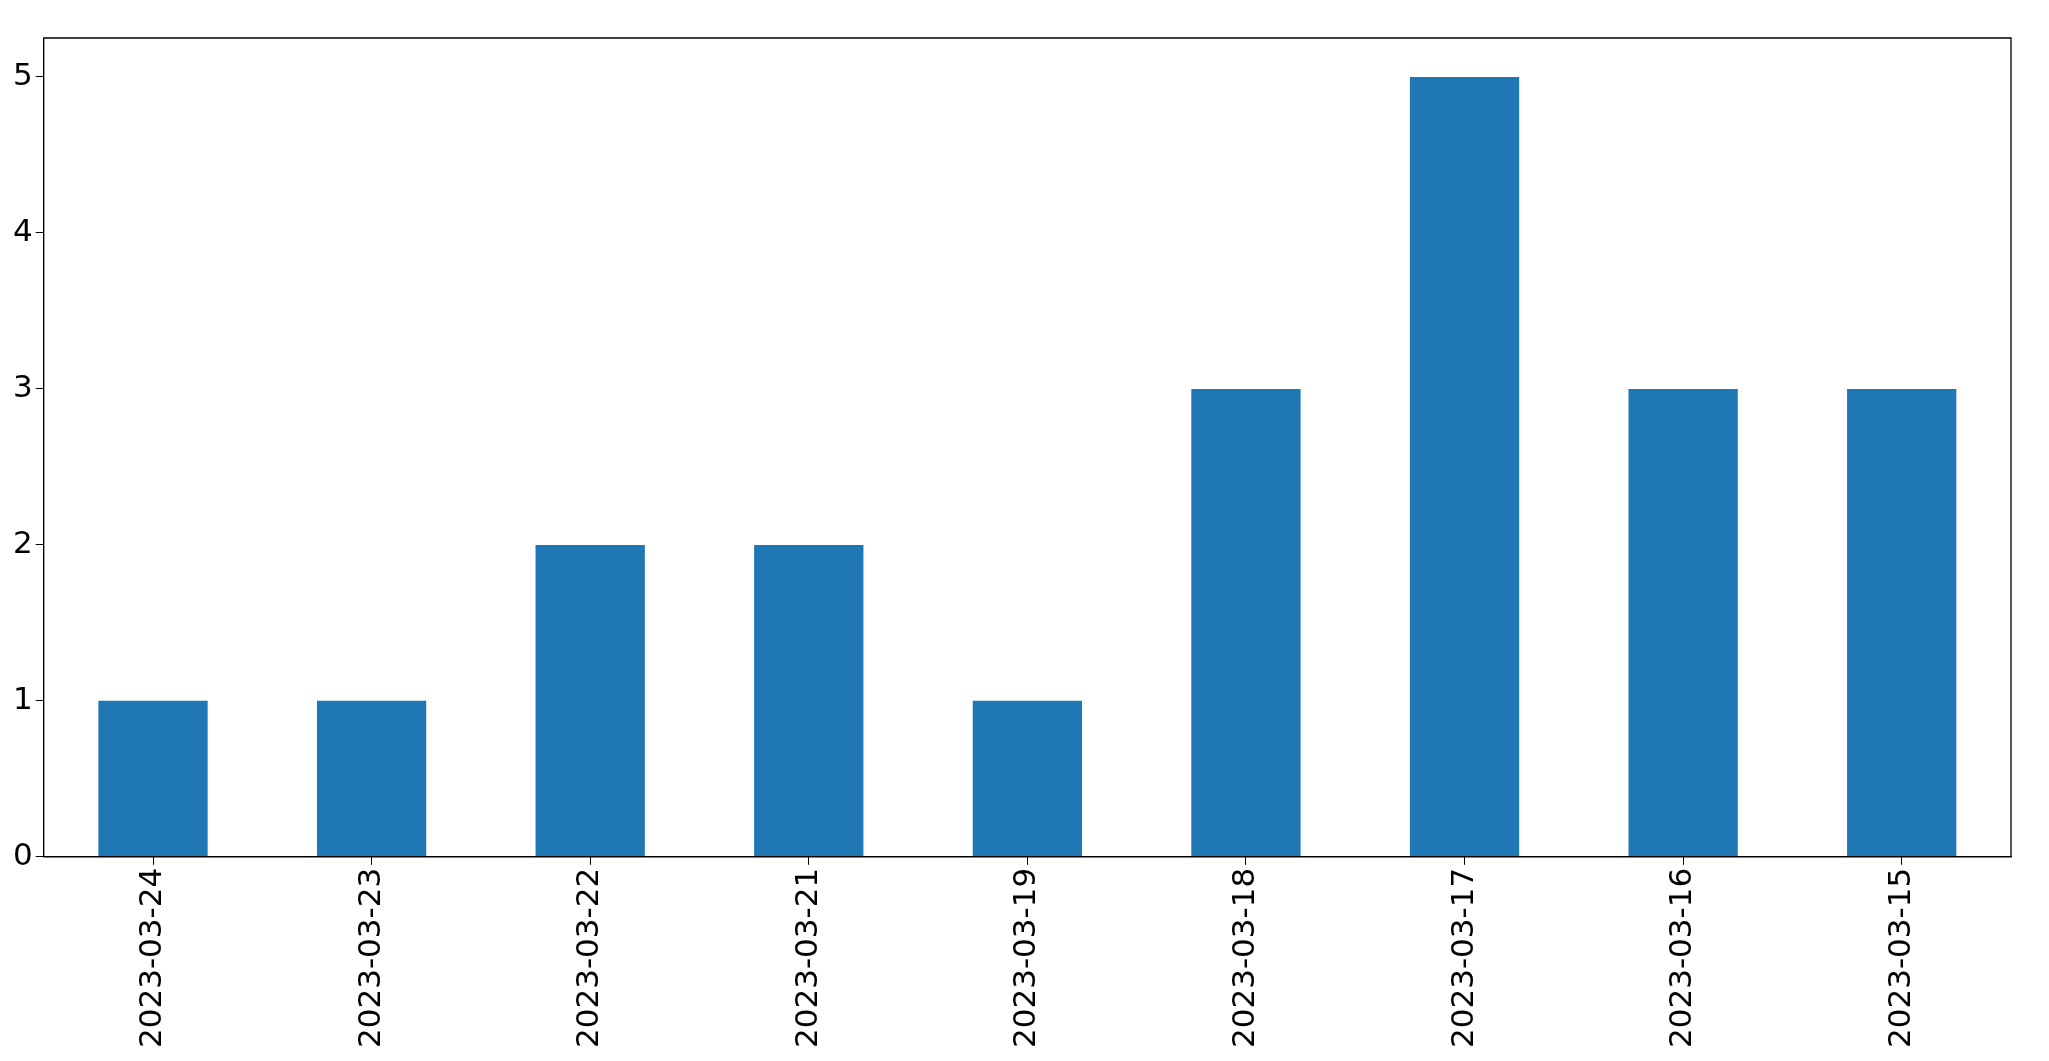  Describe the element at coordinates (22, 853) in the screenshot. I see `y-tick-label: 0` at that location.